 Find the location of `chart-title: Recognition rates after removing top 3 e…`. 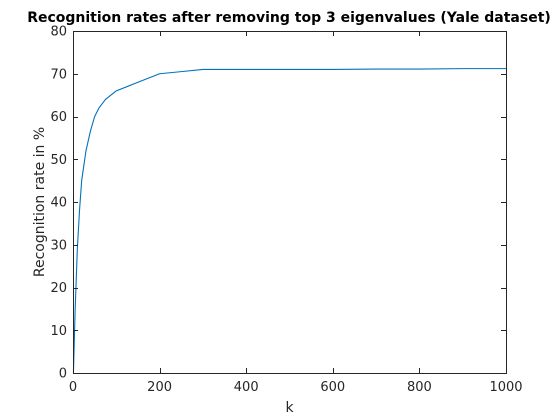

chart-title: Recognition rates after removing top 3 e… is located at coordinates (289, 18).